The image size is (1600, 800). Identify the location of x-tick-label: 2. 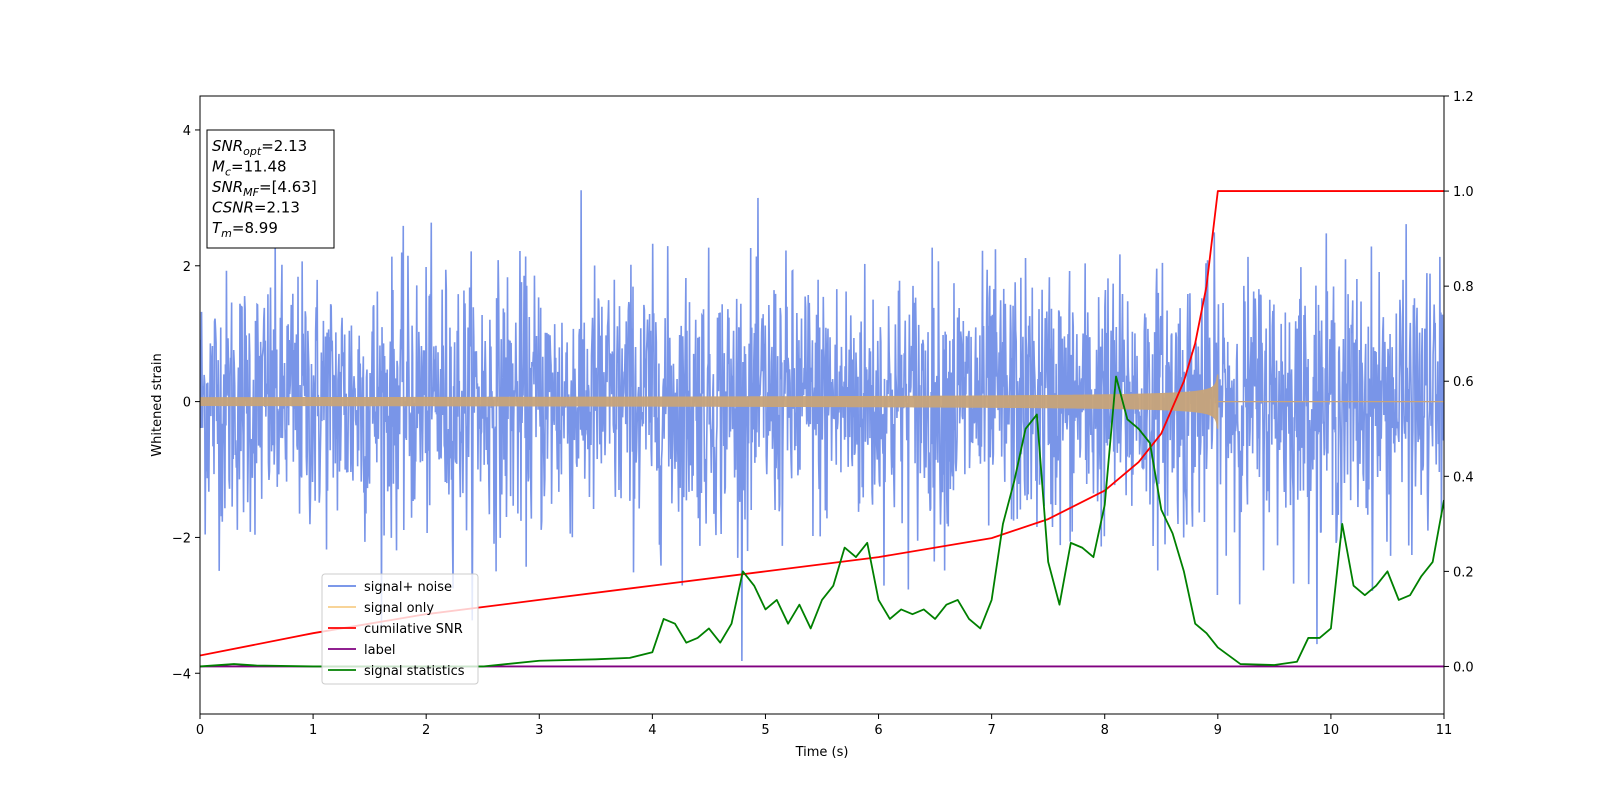
(426, 730).